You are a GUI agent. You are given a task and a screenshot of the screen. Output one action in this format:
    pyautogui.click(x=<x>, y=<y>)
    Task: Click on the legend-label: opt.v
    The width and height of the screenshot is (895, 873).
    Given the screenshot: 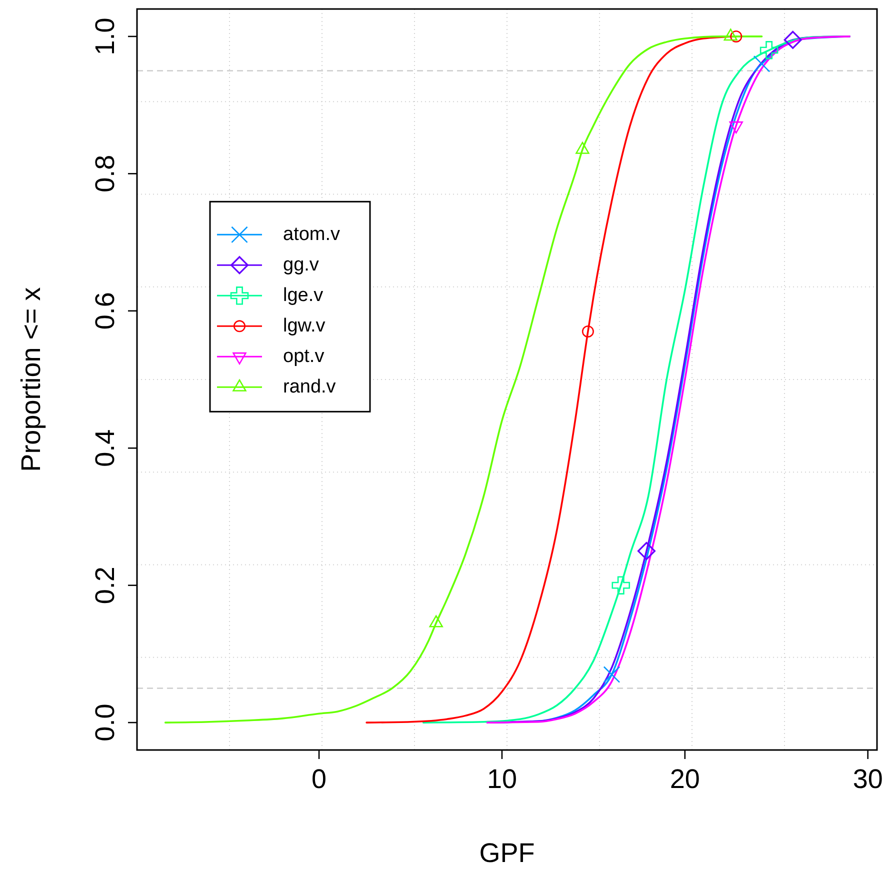 What is the action you would take?
    pyautogui.click(x=304, y=357)
    